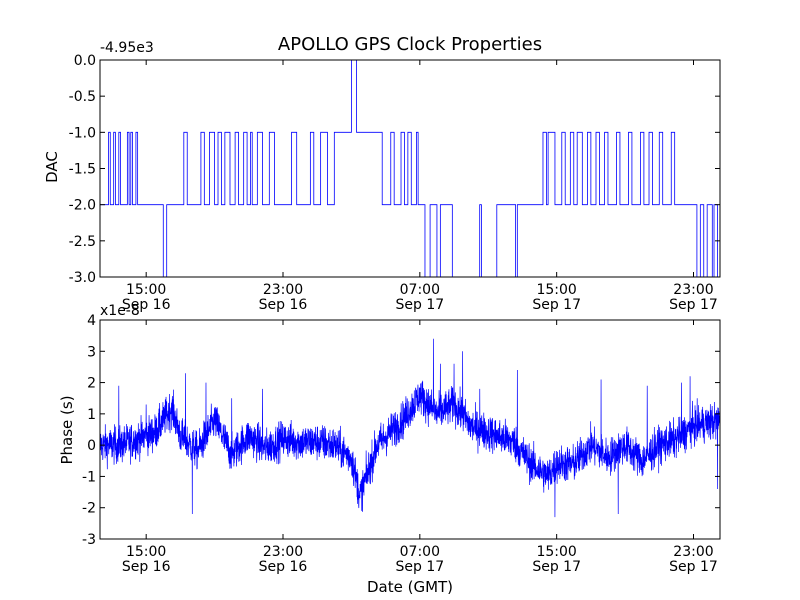 The height and width of the screenshot is (600, 800). I want to click on bottom-y-axis-label: Phase (s), so click(67, 429).